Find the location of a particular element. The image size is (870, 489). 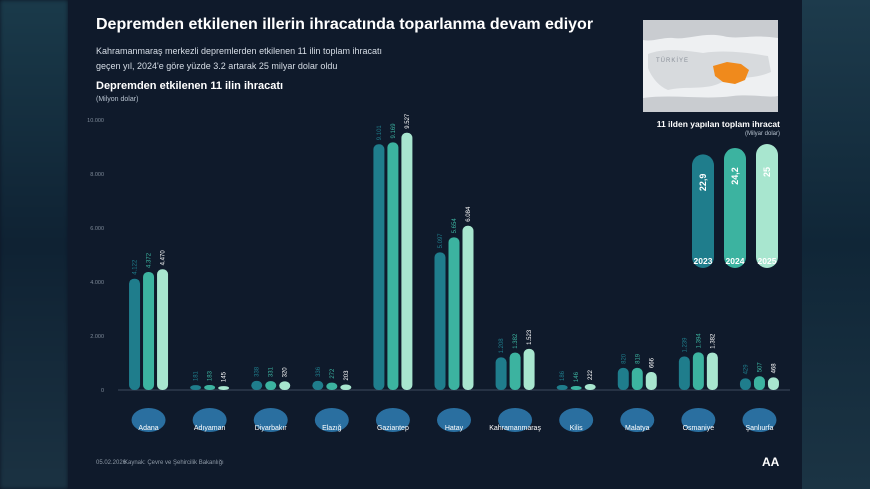

total-year-label: 2025 is located at coordinates (767, 261).